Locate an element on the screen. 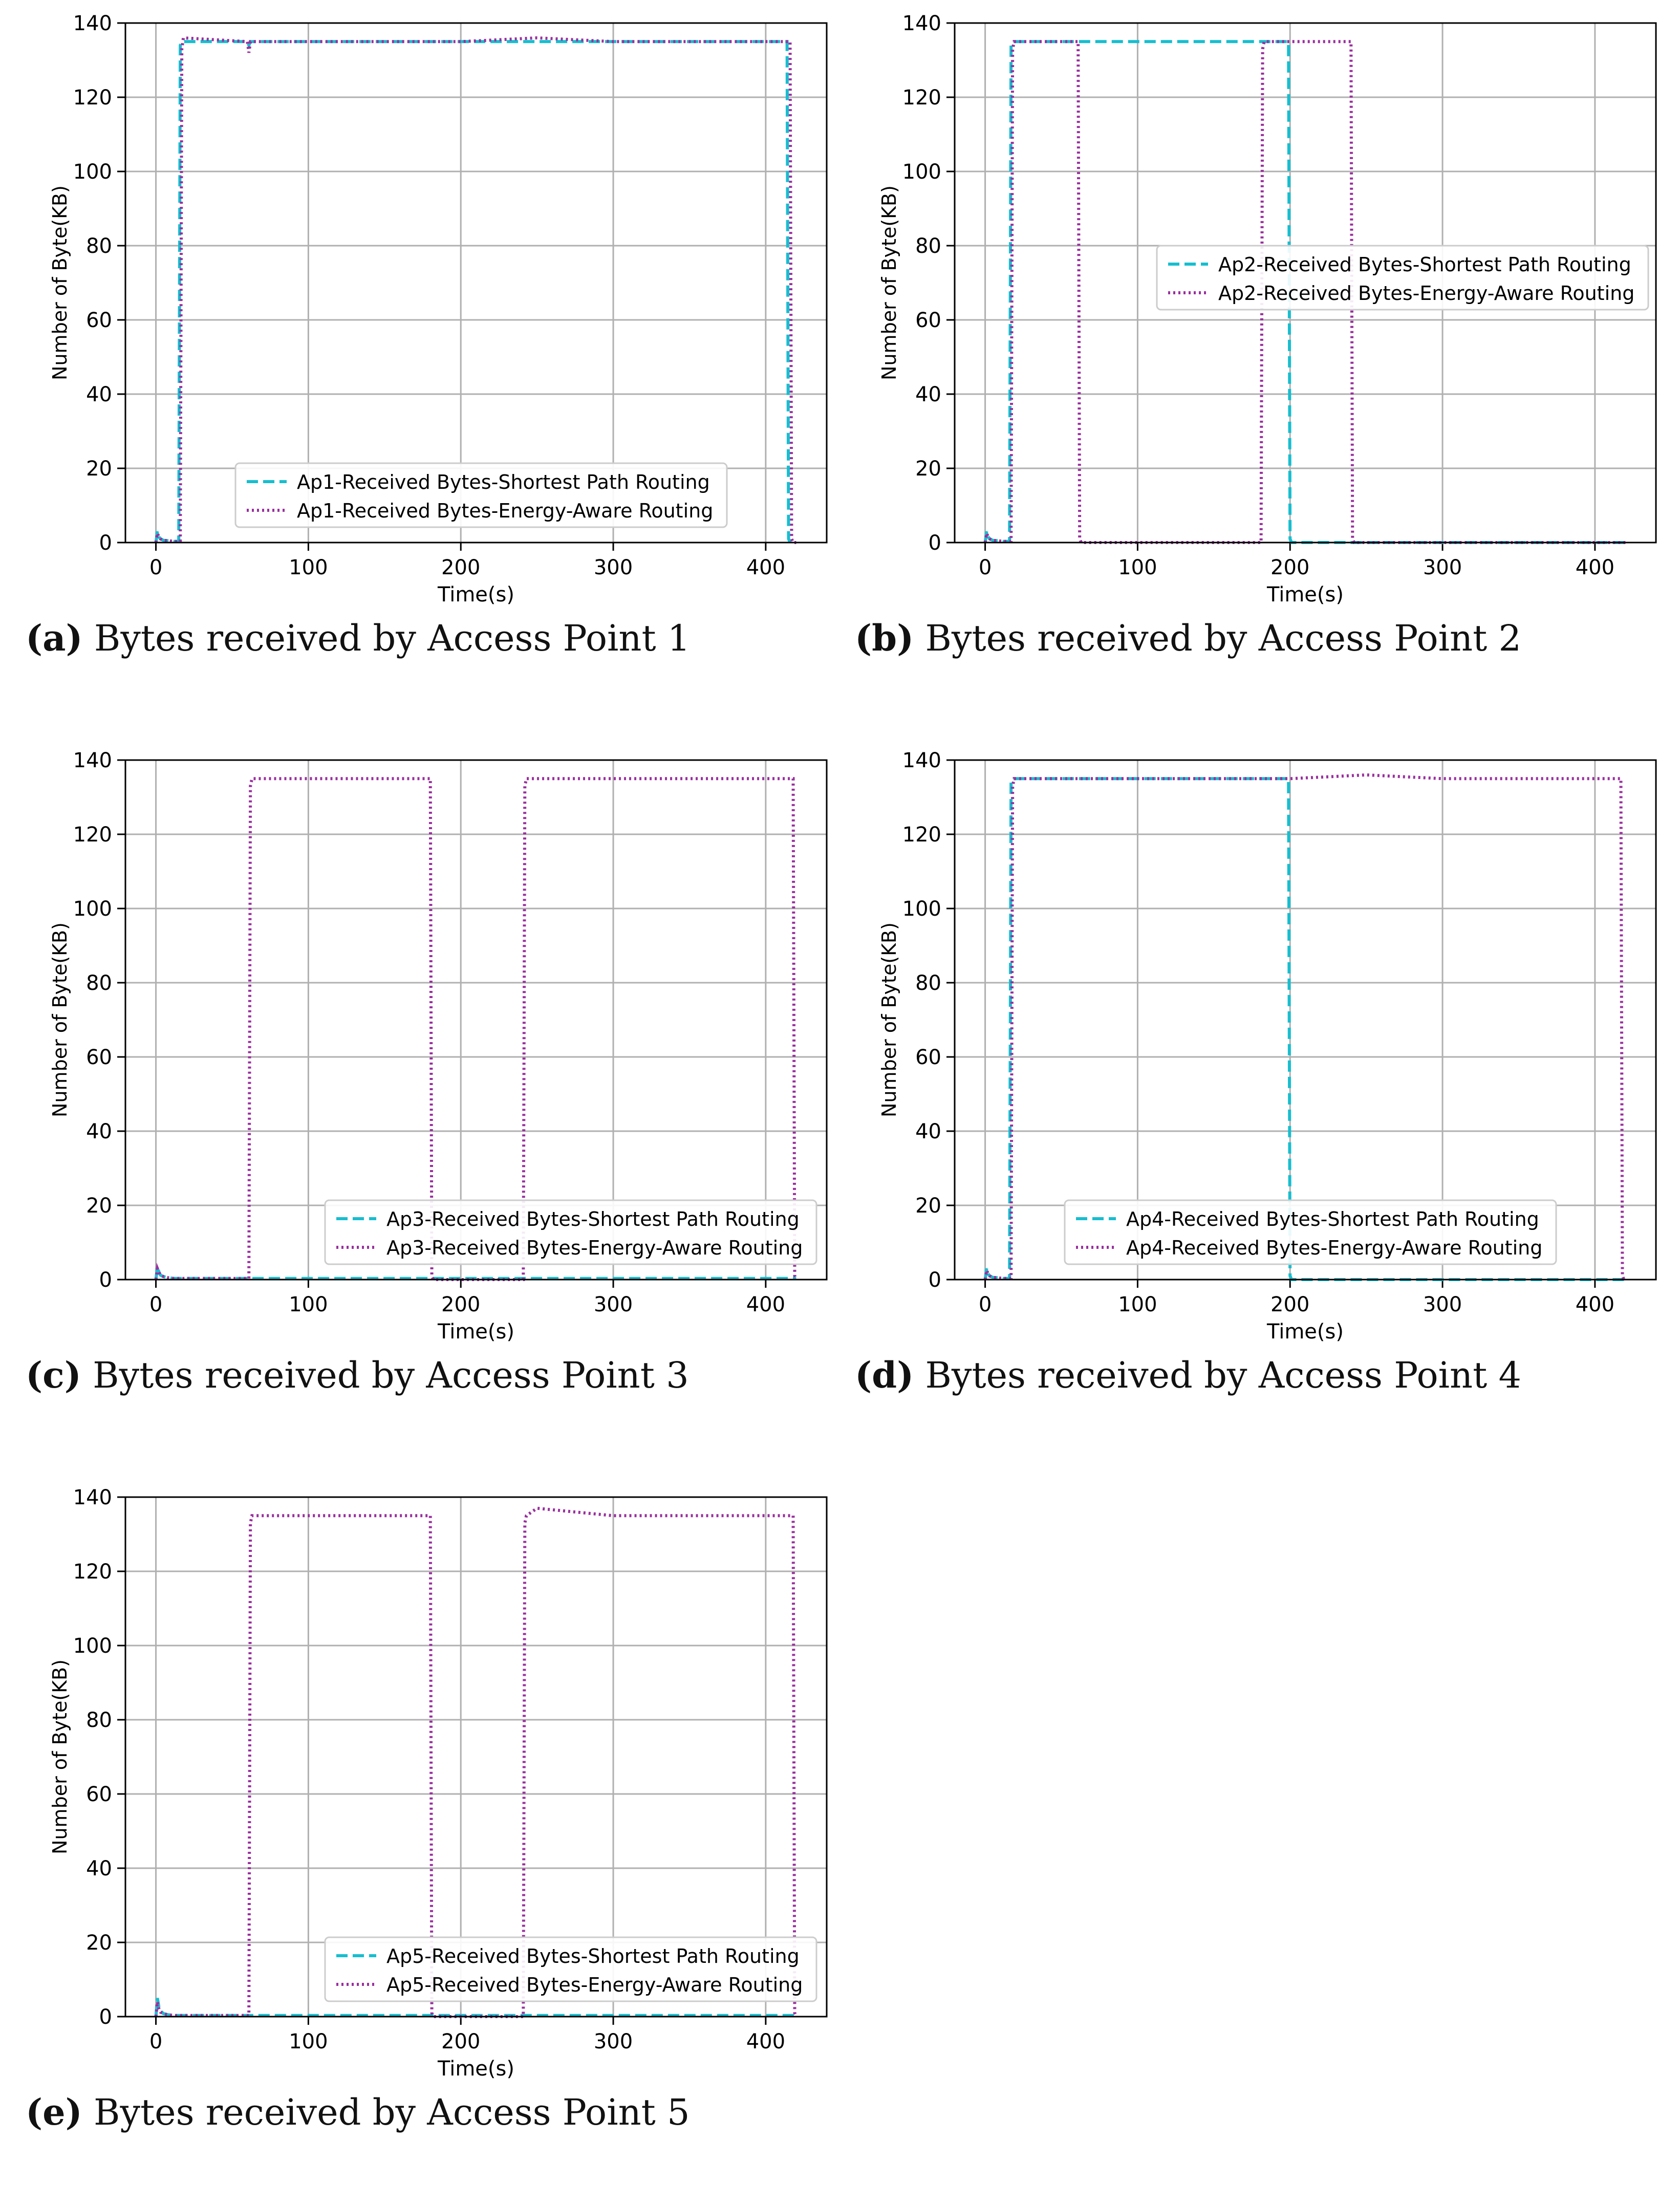 This screenshot has width=1680, height=2206. caption-a: (a) Bytes received by Access Point 1 is located at coordinates (358, 638).